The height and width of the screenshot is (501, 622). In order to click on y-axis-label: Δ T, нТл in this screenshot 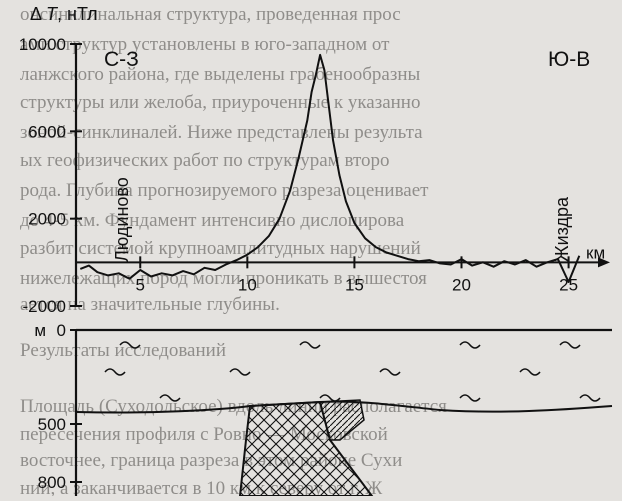, I will do `click(64, 14)`.